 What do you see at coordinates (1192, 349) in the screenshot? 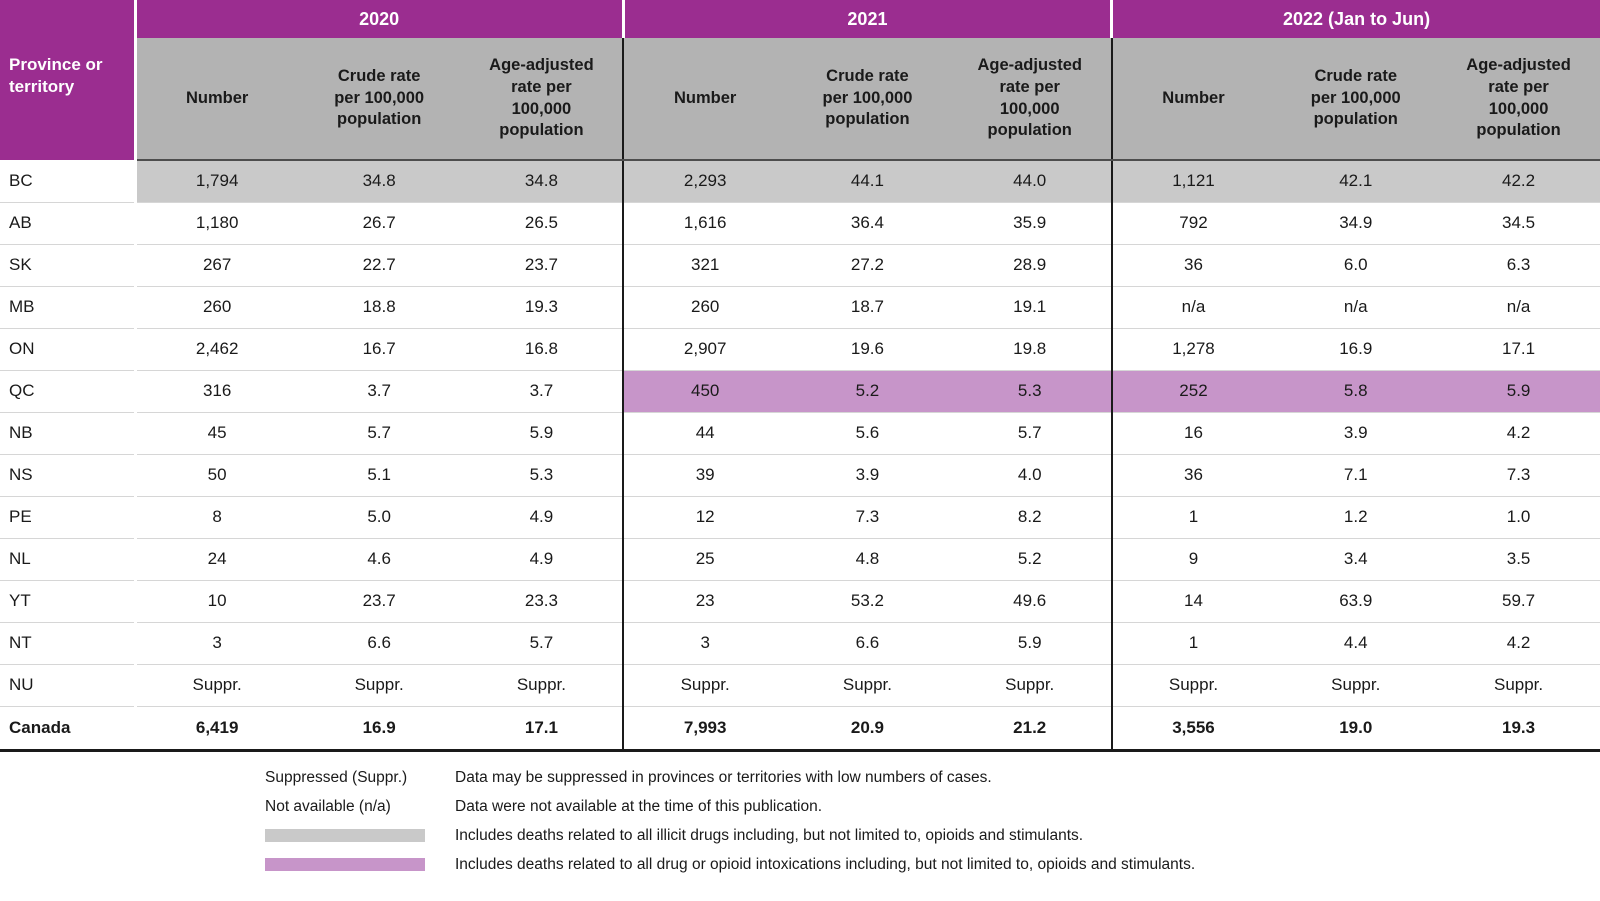
I see `data-cell: 1,278` at bounding box center [1192, 349].